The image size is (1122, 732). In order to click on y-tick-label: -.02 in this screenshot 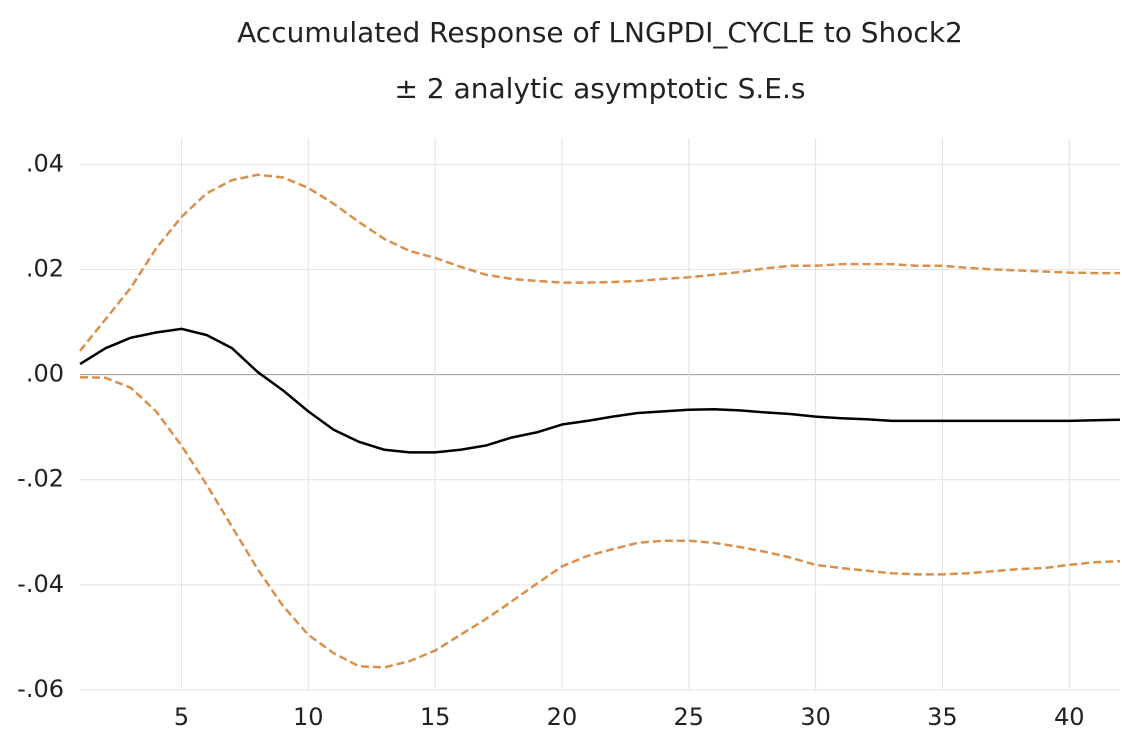, I will do `click(40, 479)`.